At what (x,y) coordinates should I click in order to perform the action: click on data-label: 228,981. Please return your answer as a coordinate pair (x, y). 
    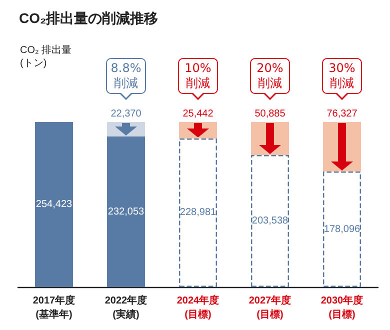
    Looking at the image, I should click on (198, 212).